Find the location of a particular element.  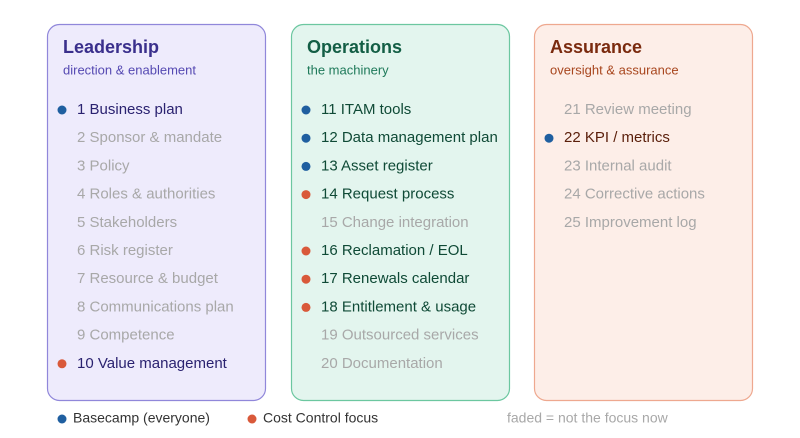

item-label: 11 ITAM tools is located at coordinates (366, 109).